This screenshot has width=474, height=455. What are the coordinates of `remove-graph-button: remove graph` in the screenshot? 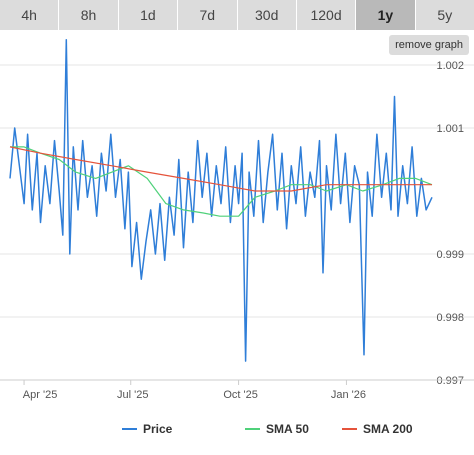 It's located at (429, 45).